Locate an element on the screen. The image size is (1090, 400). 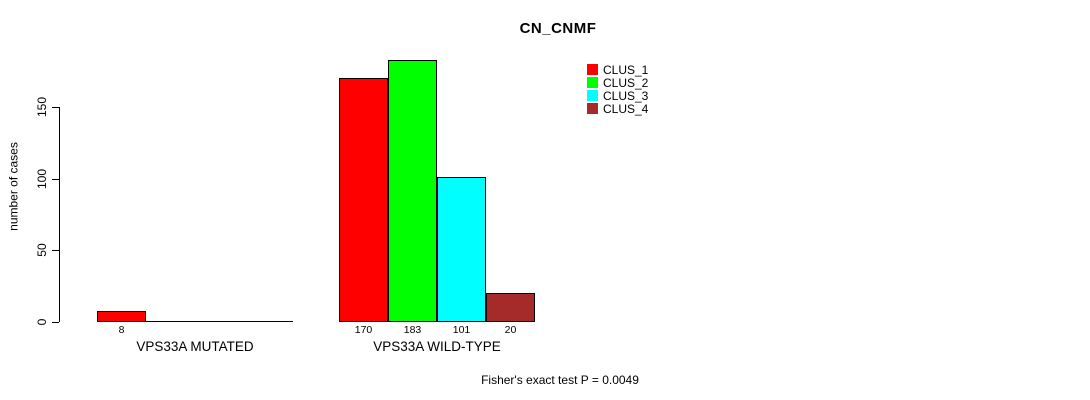
bar-clus-2-vps33a-wild-type is located at coordinates (412, 191).